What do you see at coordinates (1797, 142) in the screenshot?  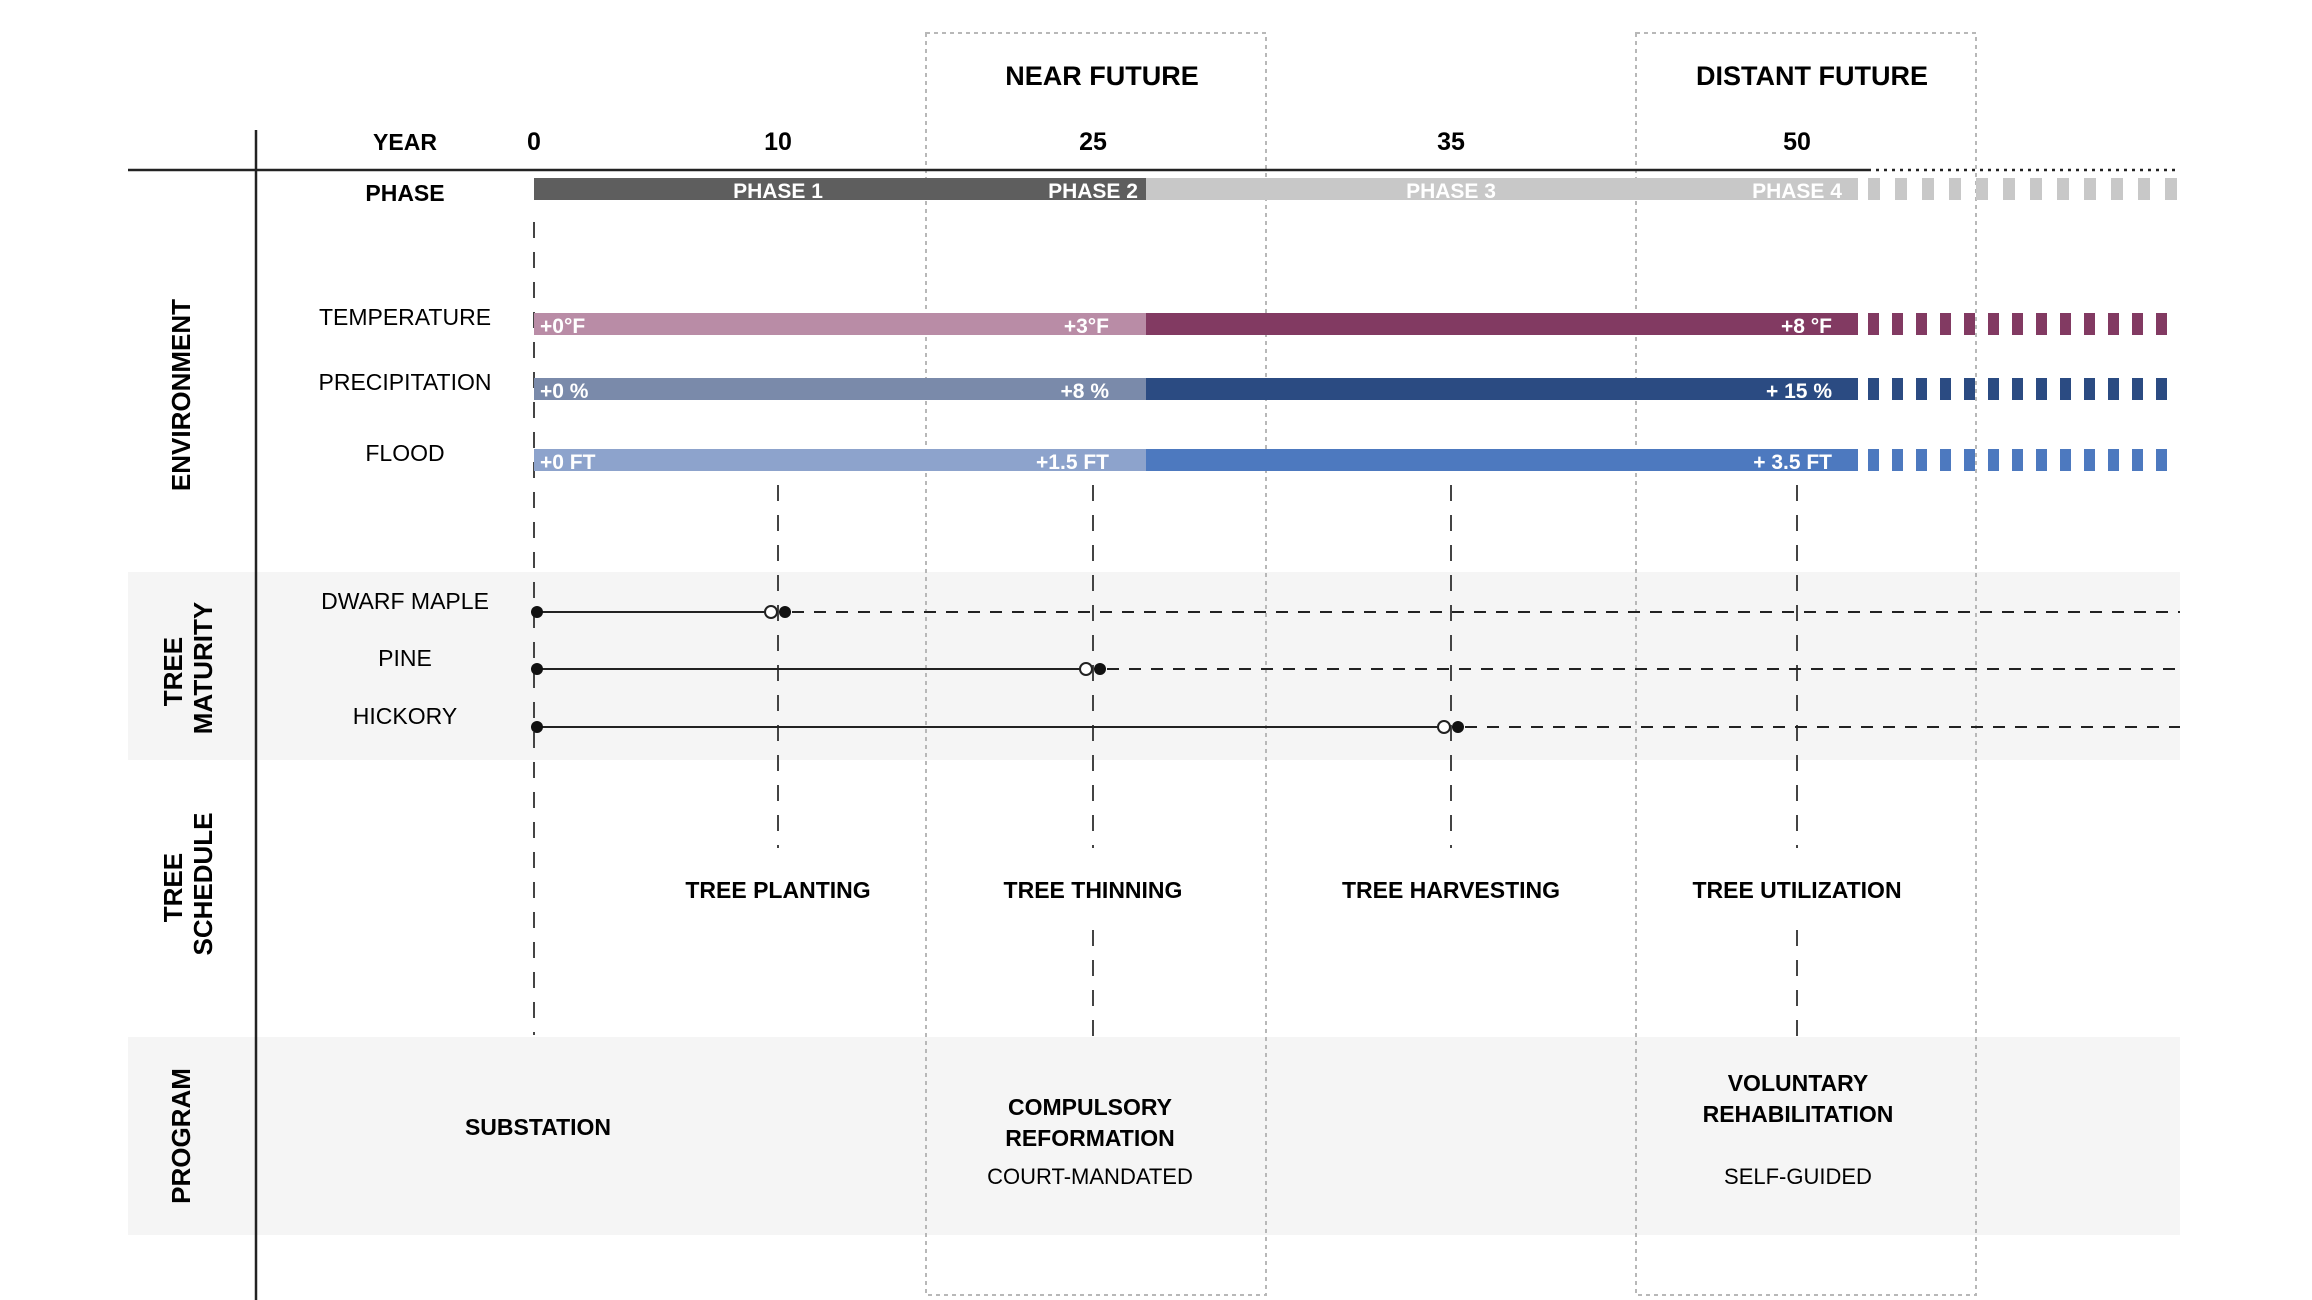 I see `year-tick-50: 50` at bounding box center [1797, 142].